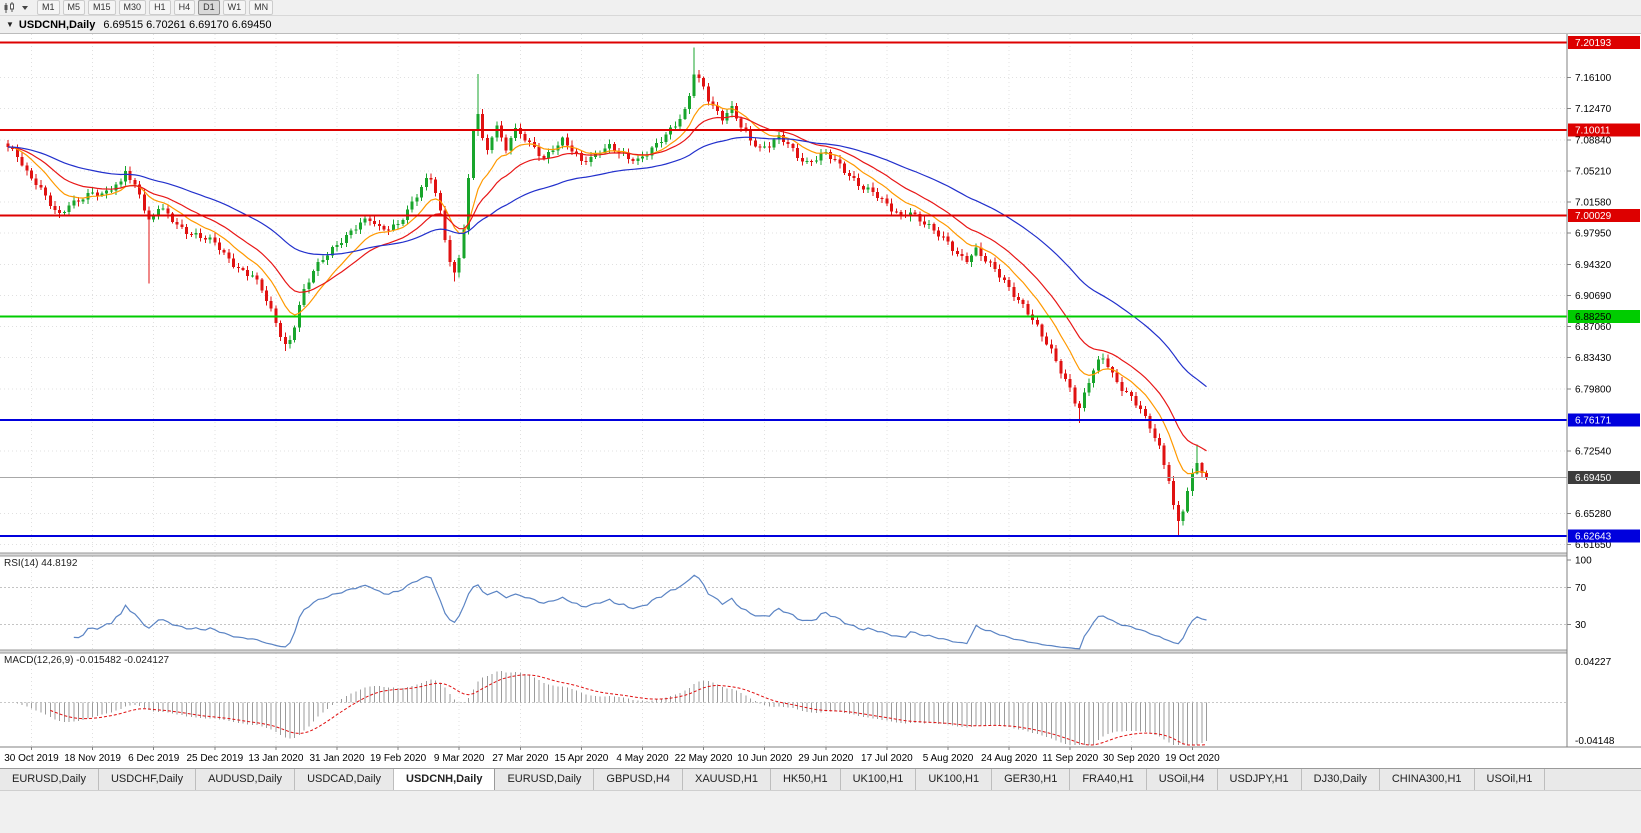 The width and height of the screenshot is (1641, 833). What do you see at coordinates (948, 758) in the screenshot?
I see `svg-text: 5 Aug 2020` at bounding box center [948, 758].